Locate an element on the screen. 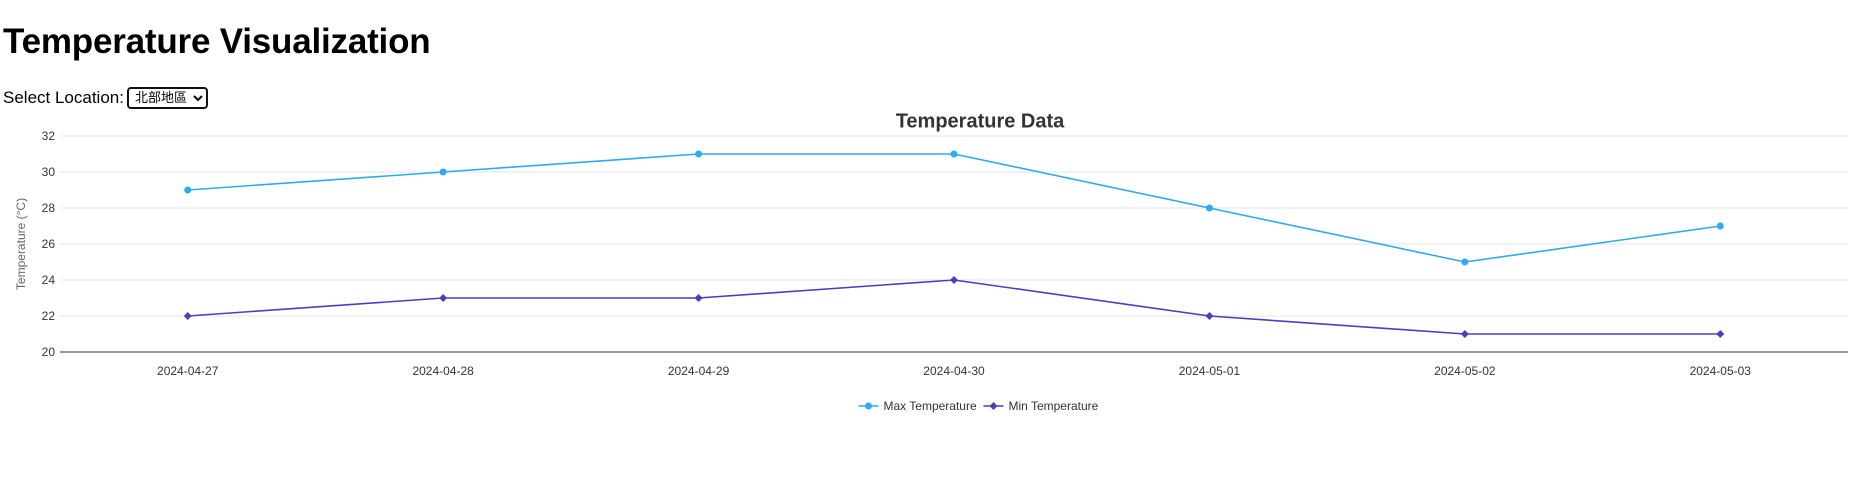 This screenshot has height=481, width=1864. legend-item: Max Temperature is located at coordinates (917, 406).